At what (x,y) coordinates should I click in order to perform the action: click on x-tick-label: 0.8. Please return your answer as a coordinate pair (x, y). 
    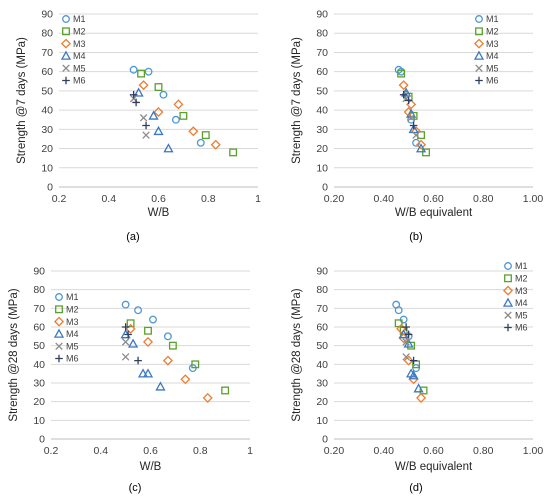
    Looking at the image, I should click on (208, 199).